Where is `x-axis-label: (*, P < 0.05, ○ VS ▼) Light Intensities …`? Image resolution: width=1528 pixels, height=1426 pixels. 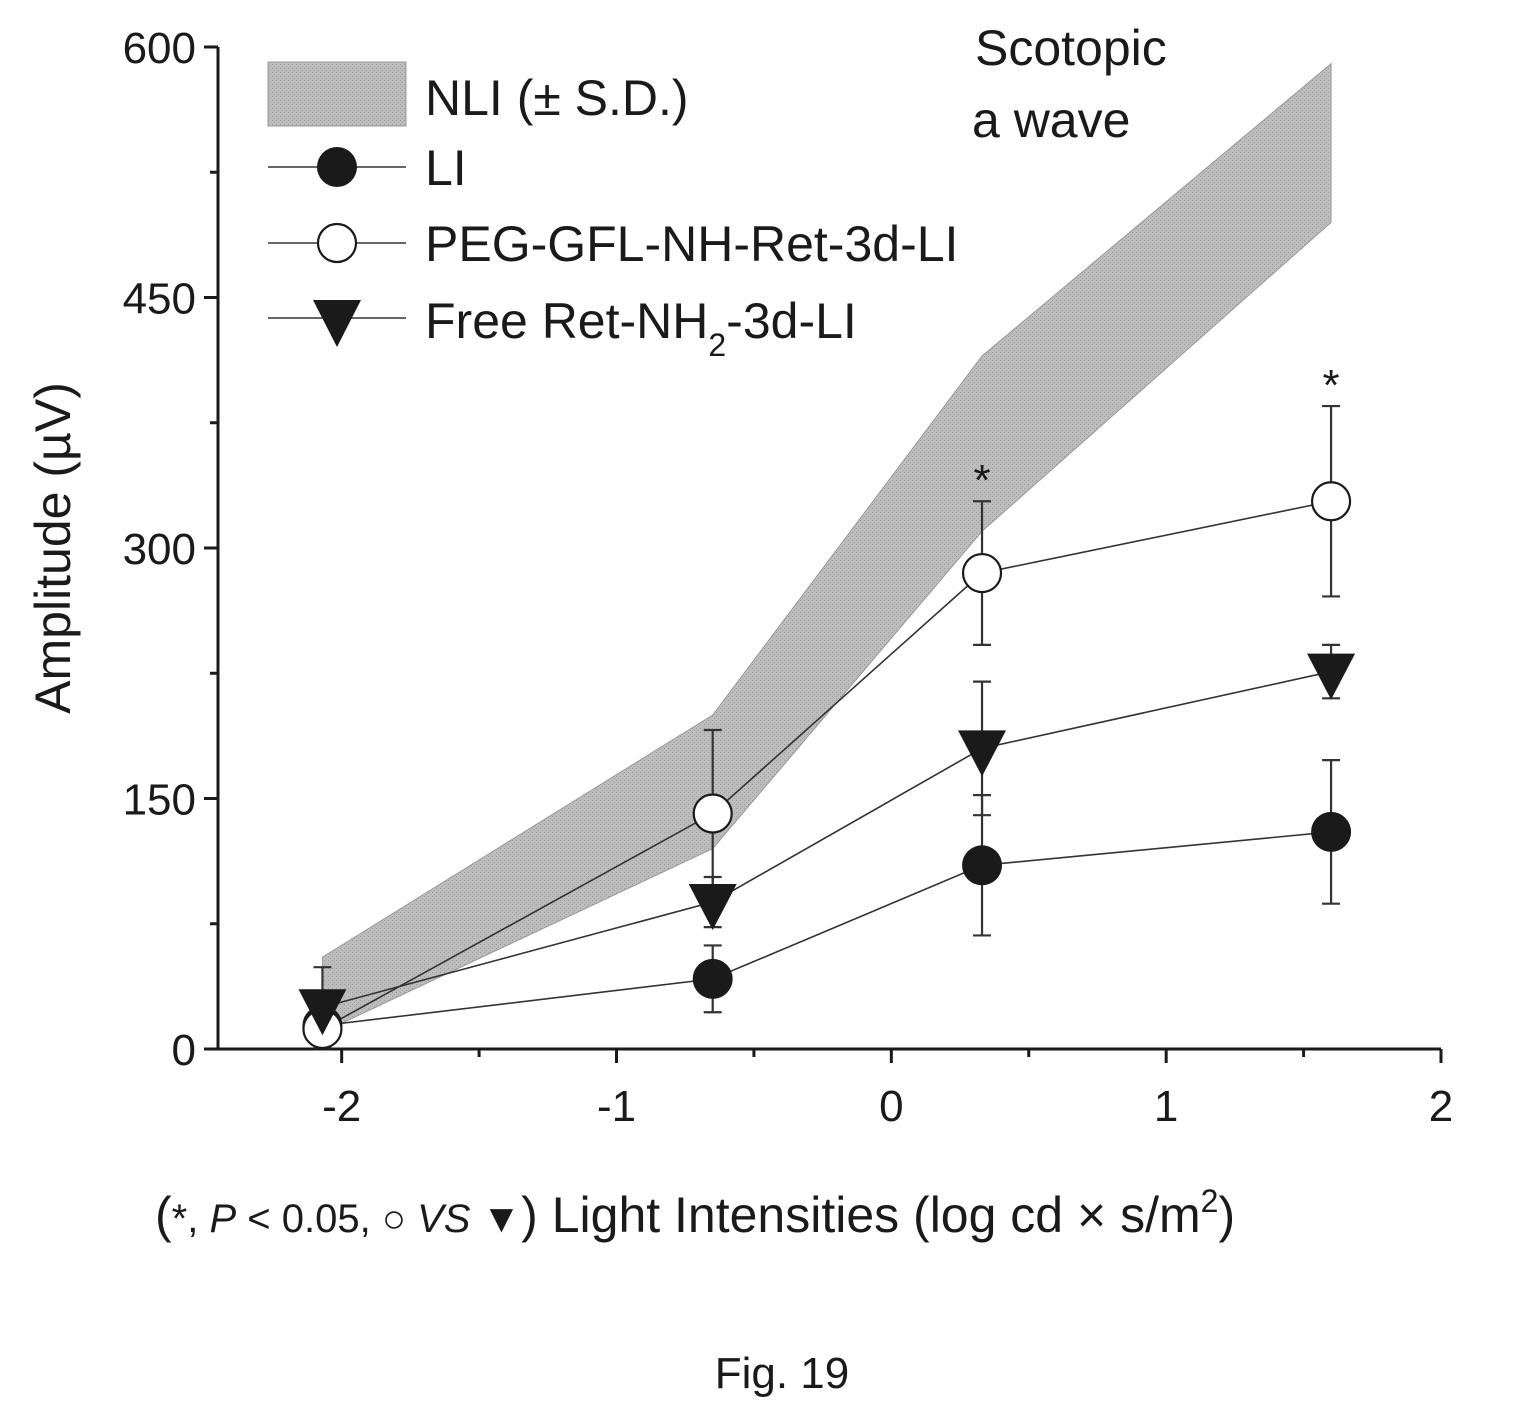
x-axis-label: (*, P < 0.05, ○ VS ▼) Light Intensities … is located at coordinates (695, 1213).